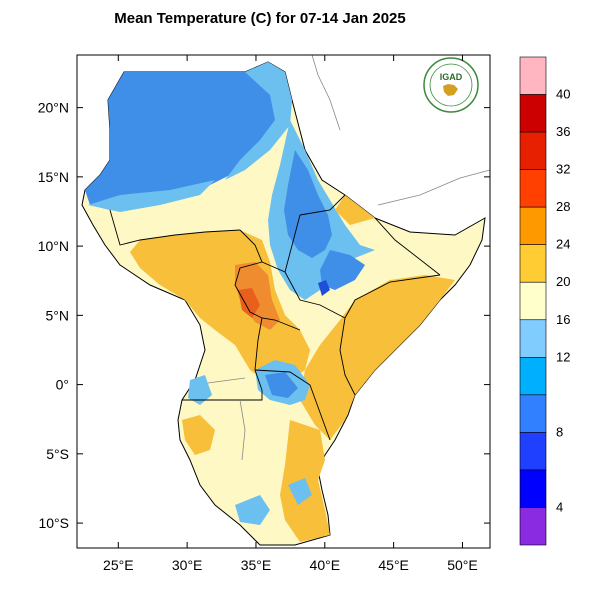 The height and width of the screenshot is (600, 600). Describe the element at coordinates (325, 565) in the screenshot. I see `lon-tick-label: 40°E` at that location.